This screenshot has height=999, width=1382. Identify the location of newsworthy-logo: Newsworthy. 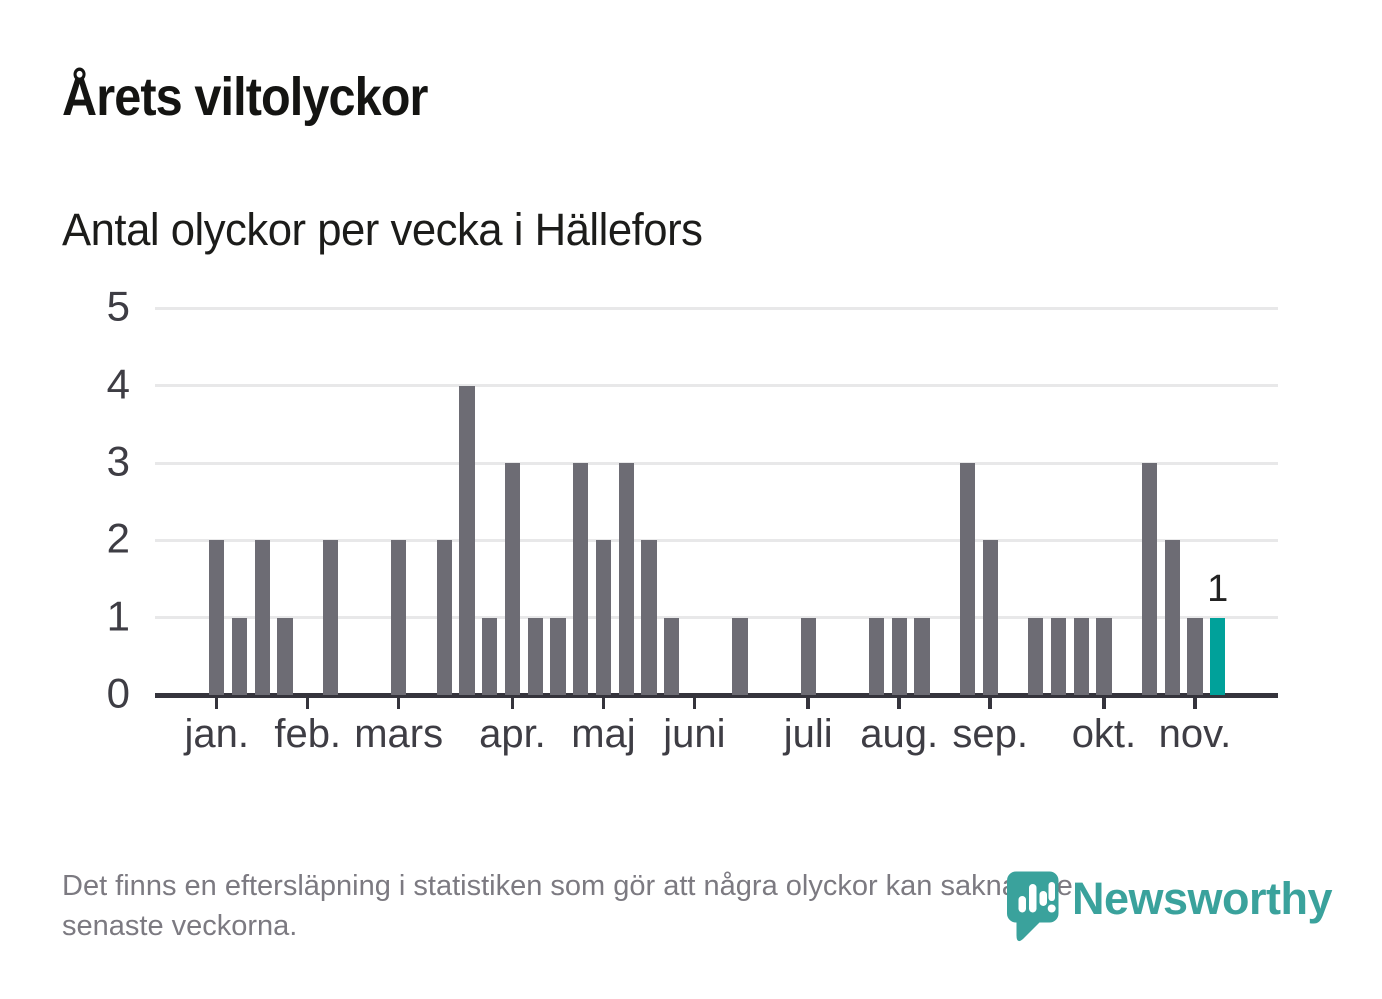
(1169, 906).